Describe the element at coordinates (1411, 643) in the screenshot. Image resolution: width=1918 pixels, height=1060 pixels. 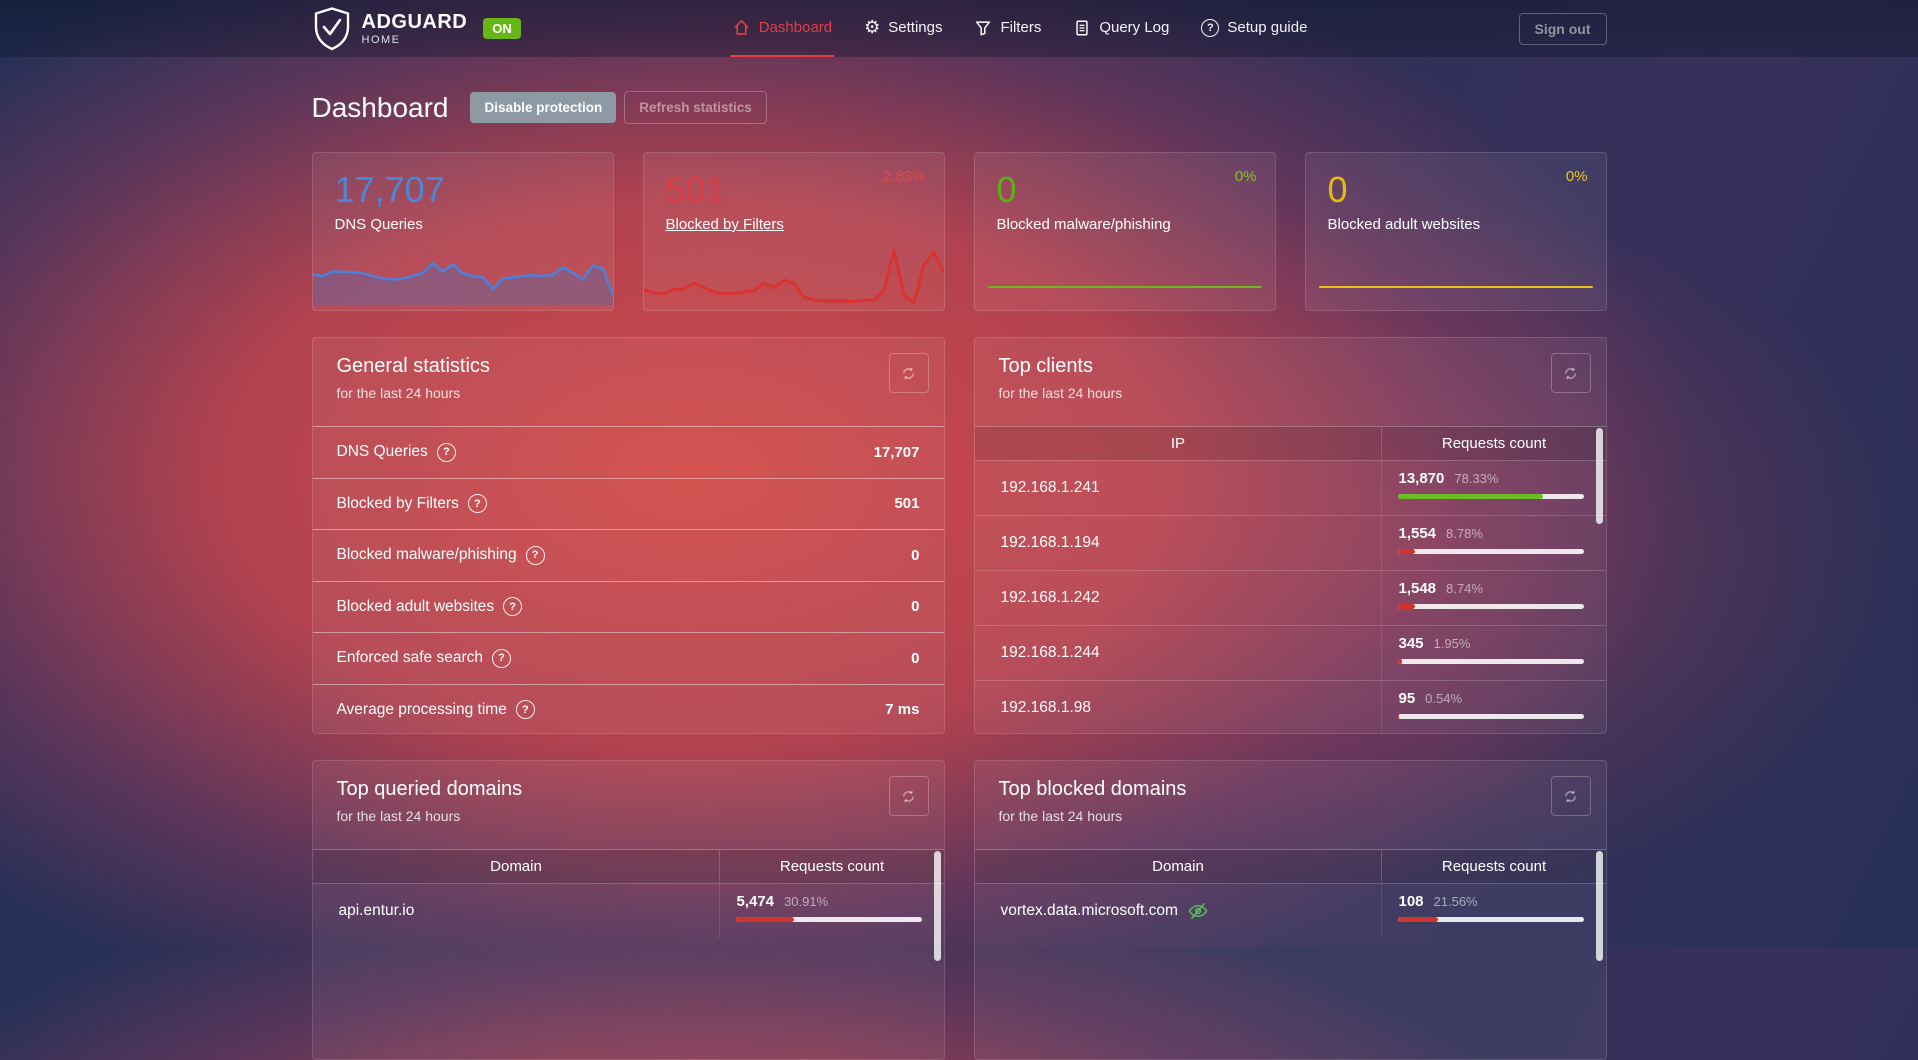
I see `client-requests-count: 345` at that location.